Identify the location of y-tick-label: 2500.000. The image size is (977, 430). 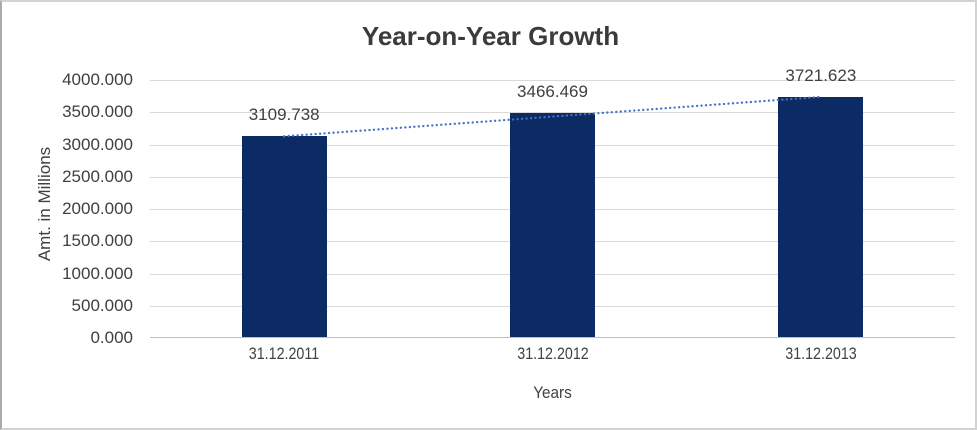
(97, 176).